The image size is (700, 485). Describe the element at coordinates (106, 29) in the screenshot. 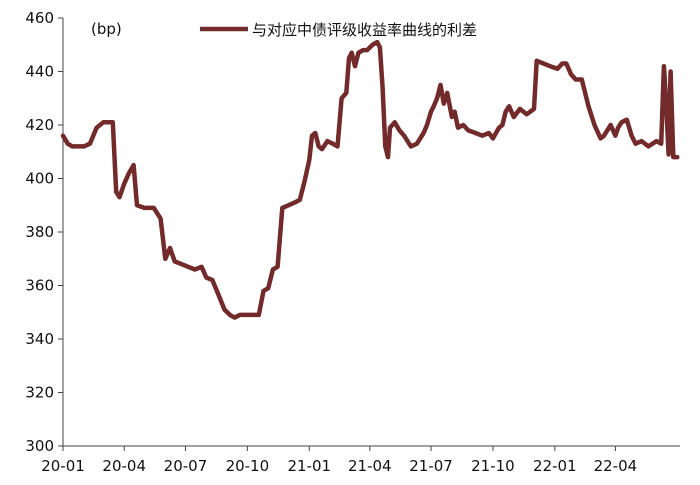

I see `y-unit-label: (bp)` at that location.